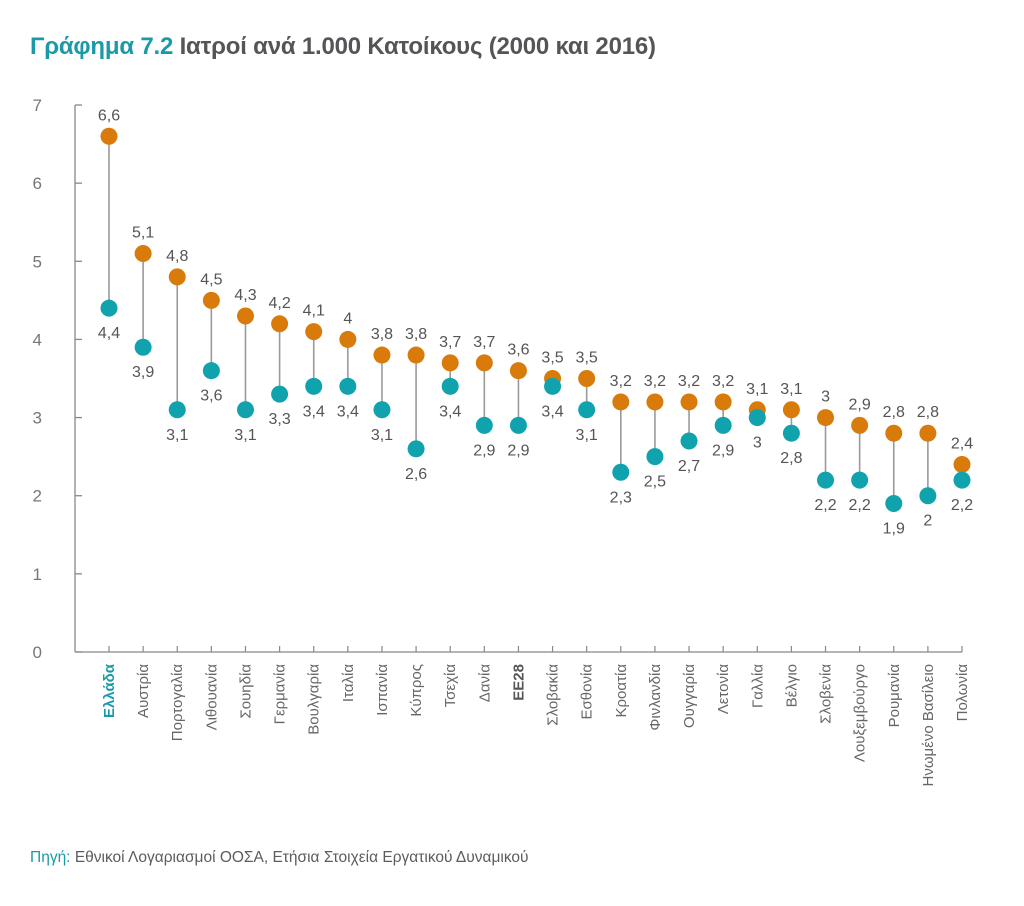  What do you see at coordinates (347, 318) in the screenshot?
I see `value-label-2016: 4` at bounding box center [347, 318].